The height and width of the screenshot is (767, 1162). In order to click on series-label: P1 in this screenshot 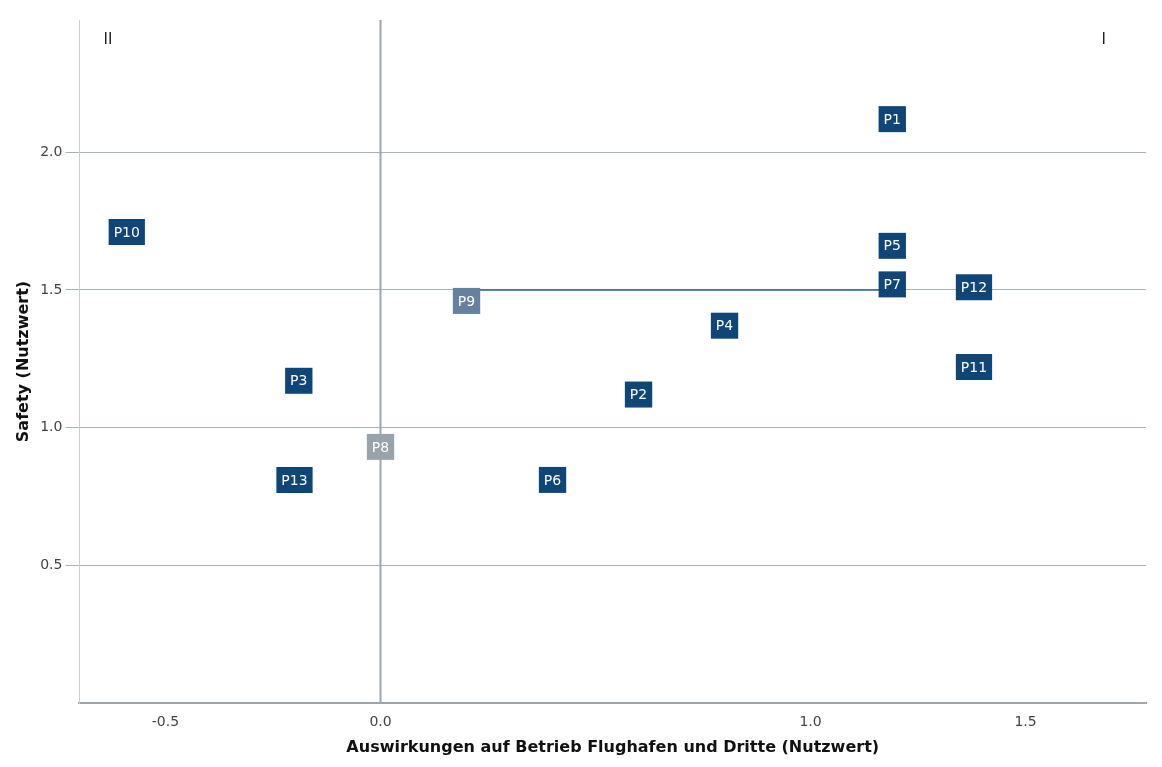, I will do `click(892, 118)`.